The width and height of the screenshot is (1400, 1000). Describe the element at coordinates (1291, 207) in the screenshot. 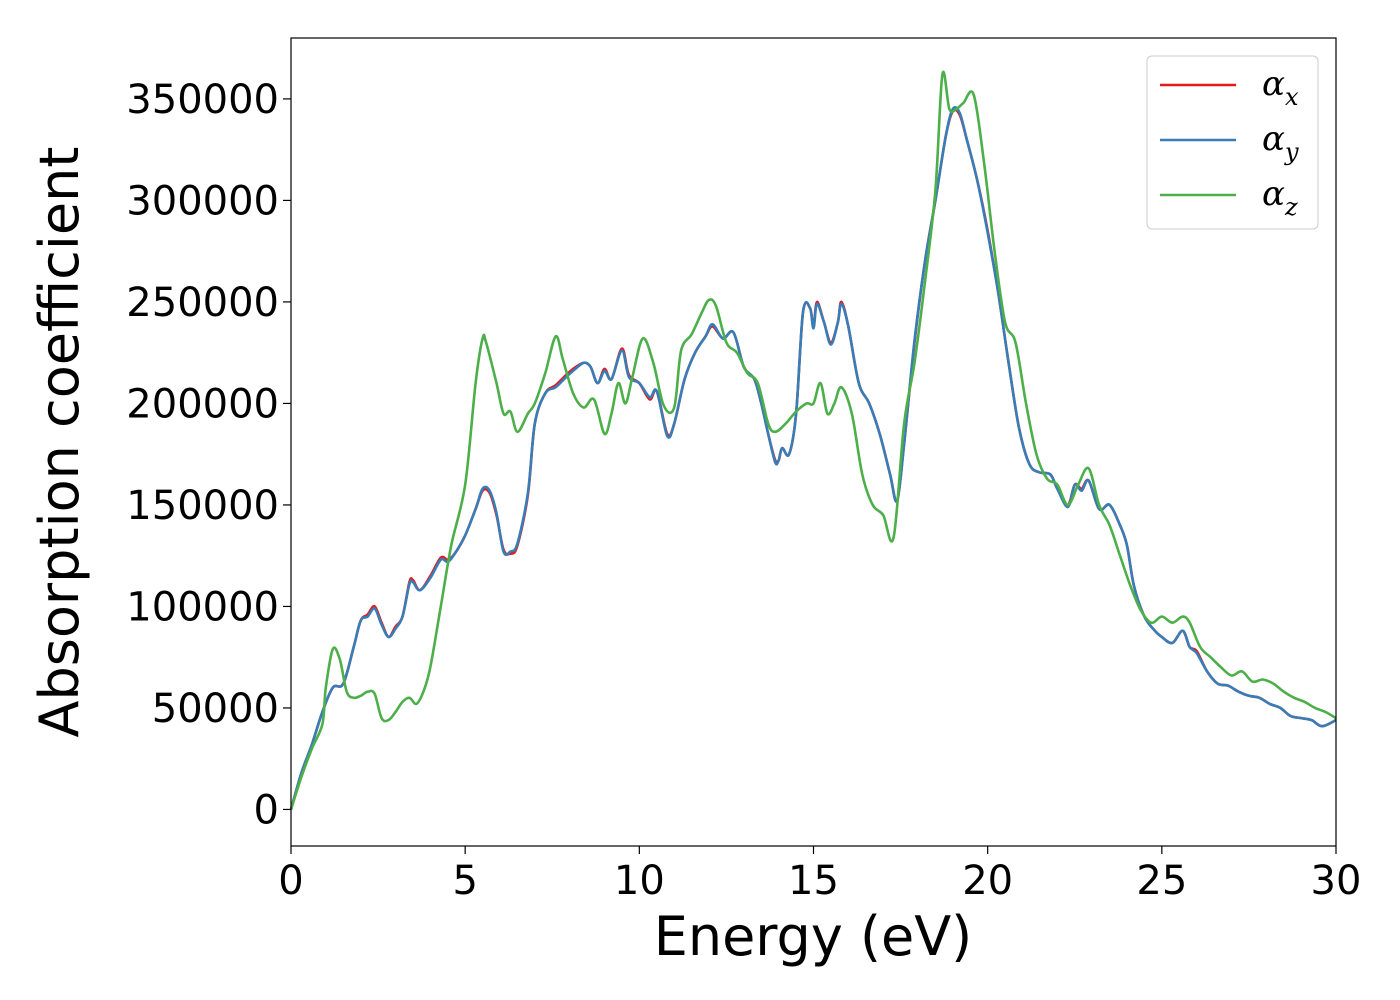

I see `legend-subscript: z` at that location.